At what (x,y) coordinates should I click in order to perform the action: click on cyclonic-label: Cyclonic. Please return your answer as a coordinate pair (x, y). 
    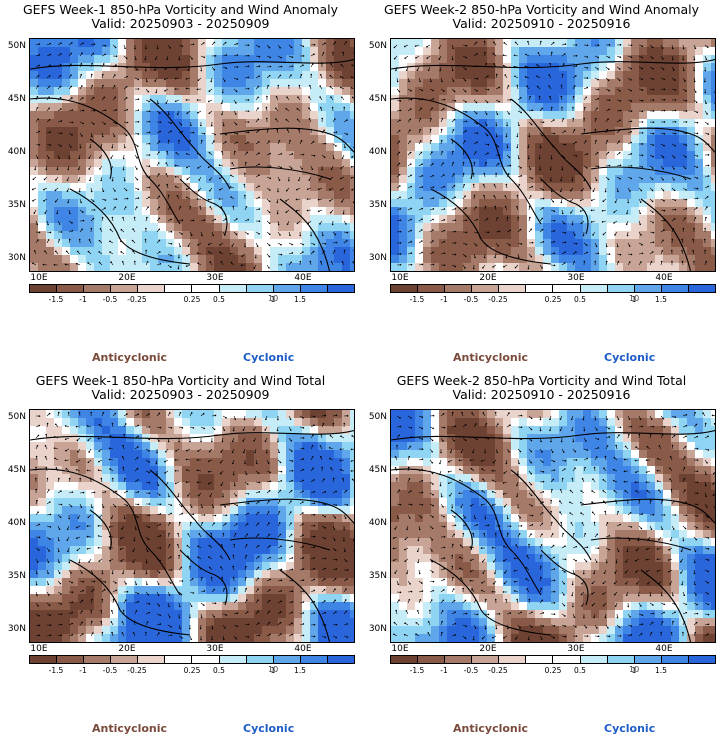
    Looking at the image, I should click on (269, 357).